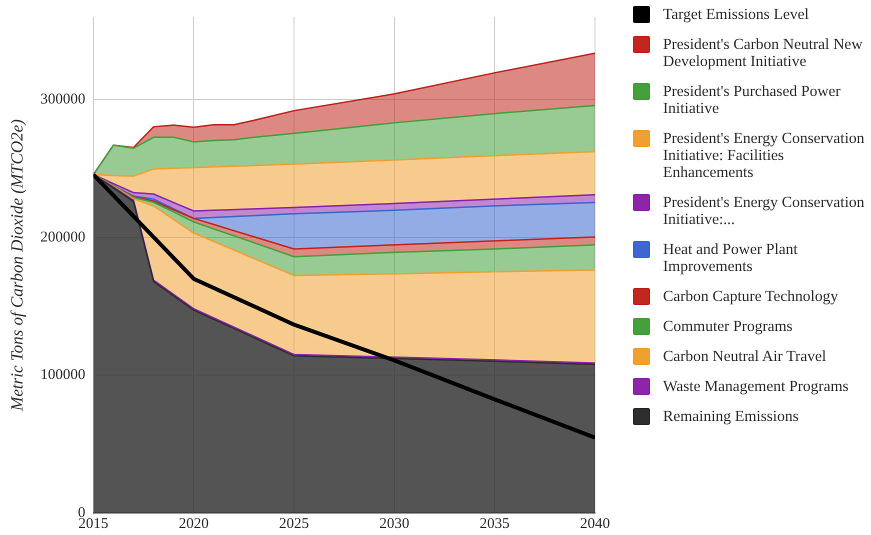 Image resolution: width=871 pixels, height=535 pixels. Describe the element at coordinates (731, 416) in the screenshot. I see `legend-label: Remaining Emissions` at that location.